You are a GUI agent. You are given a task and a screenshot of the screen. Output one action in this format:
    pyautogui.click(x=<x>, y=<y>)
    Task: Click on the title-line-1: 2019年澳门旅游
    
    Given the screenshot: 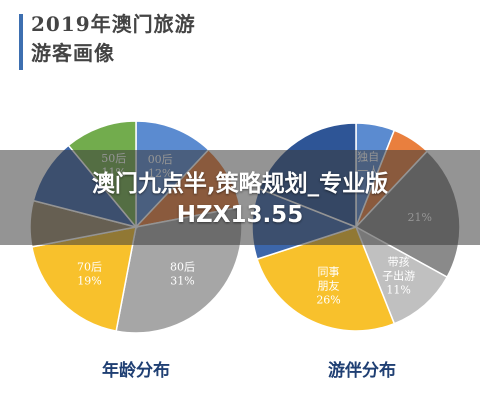 What is the action you would take?
    pyautogui.click(x=113, y=24)
    